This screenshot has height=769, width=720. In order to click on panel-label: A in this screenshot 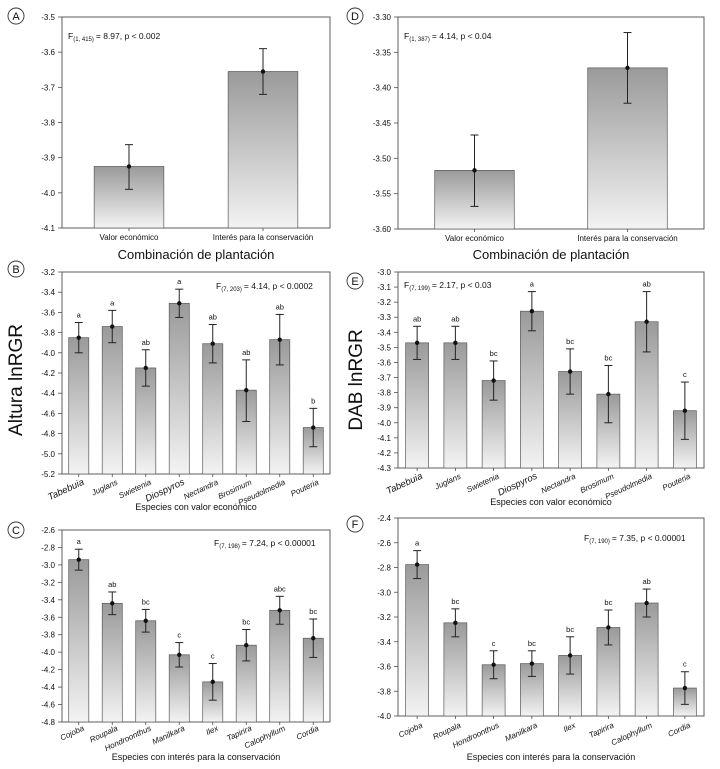, I will do `click(16, 16)`.